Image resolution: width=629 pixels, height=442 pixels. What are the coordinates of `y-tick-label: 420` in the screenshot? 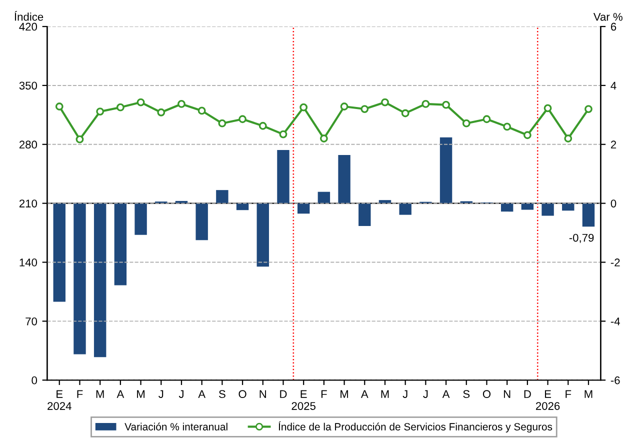 It's located at (28, 26).